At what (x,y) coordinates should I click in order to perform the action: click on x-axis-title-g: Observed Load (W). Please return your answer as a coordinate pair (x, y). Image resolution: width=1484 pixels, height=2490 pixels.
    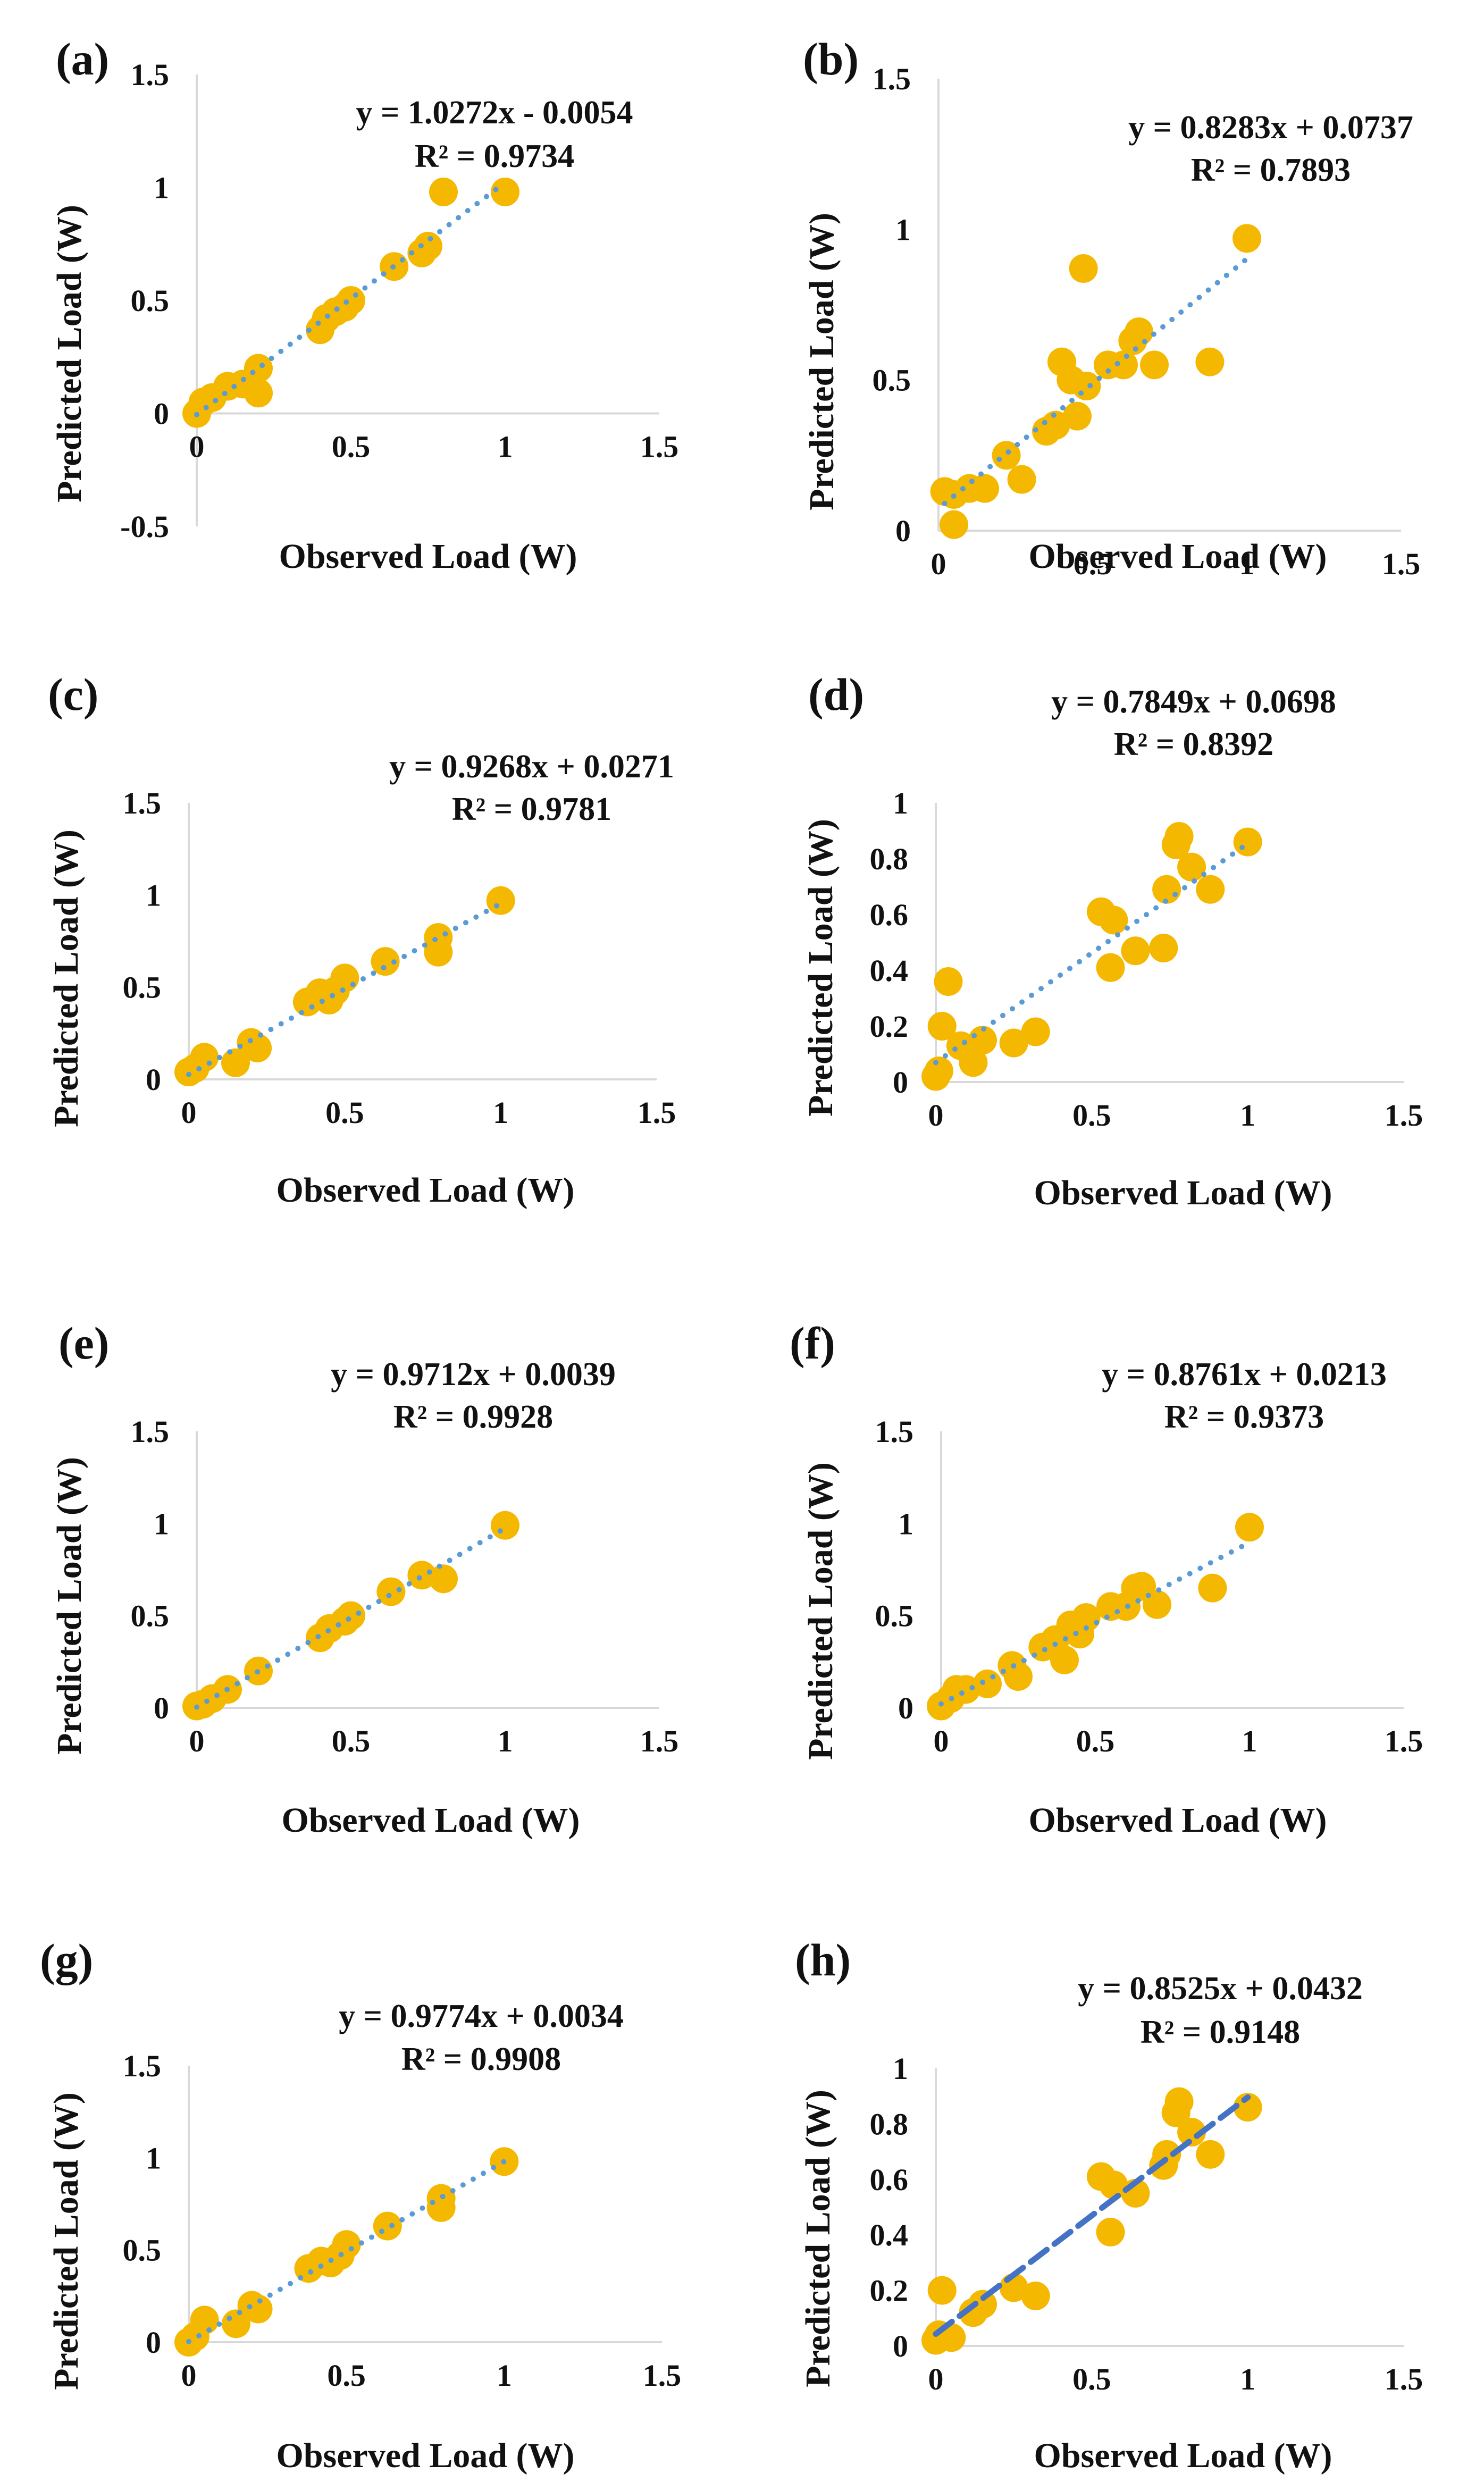
    Looking at the image, I should click on (425, 2455).